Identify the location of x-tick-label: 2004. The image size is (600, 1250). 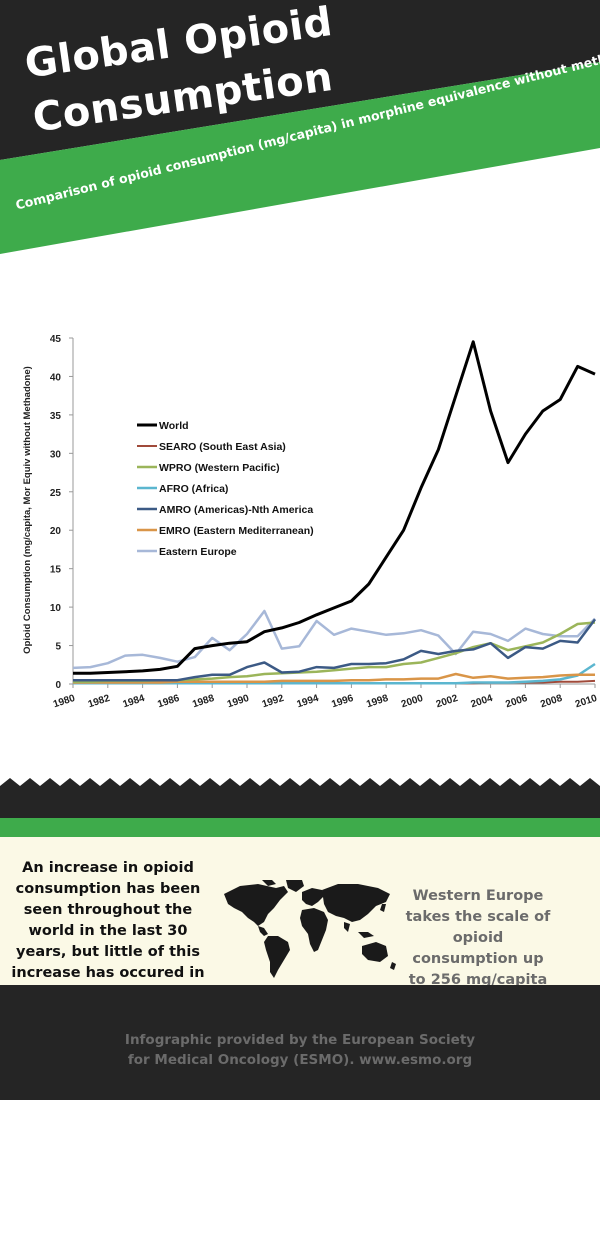
(482, 701).